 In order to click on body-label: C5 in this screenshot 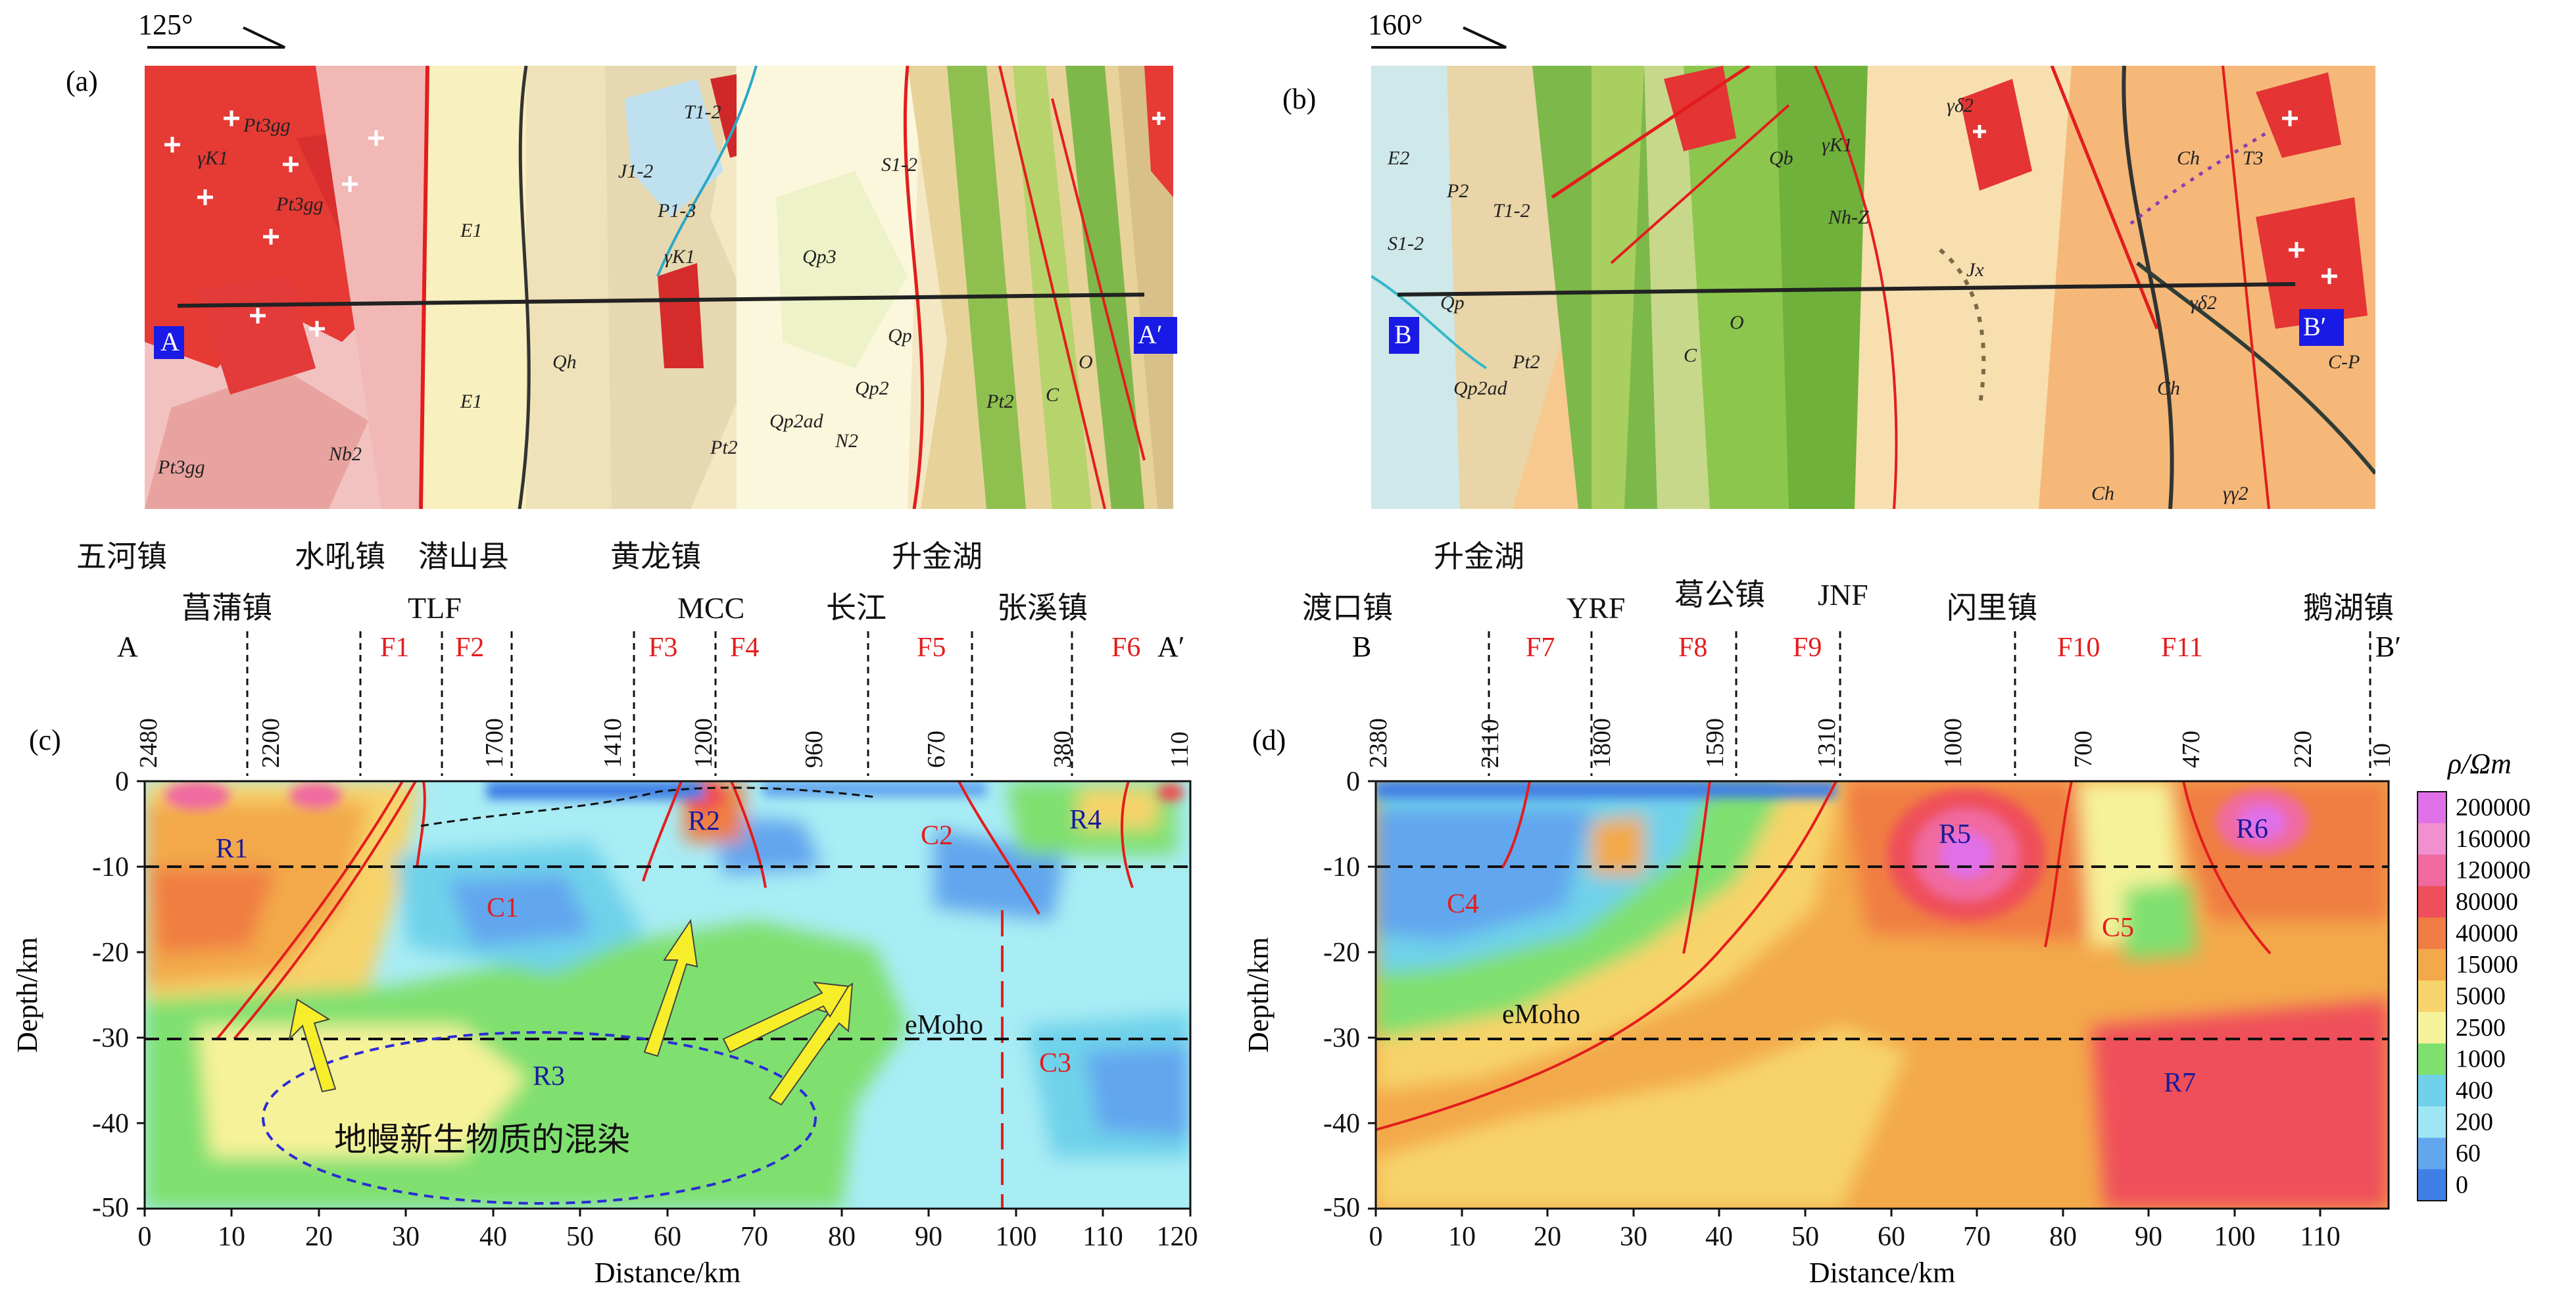, I will do `click(2118, 928)`.